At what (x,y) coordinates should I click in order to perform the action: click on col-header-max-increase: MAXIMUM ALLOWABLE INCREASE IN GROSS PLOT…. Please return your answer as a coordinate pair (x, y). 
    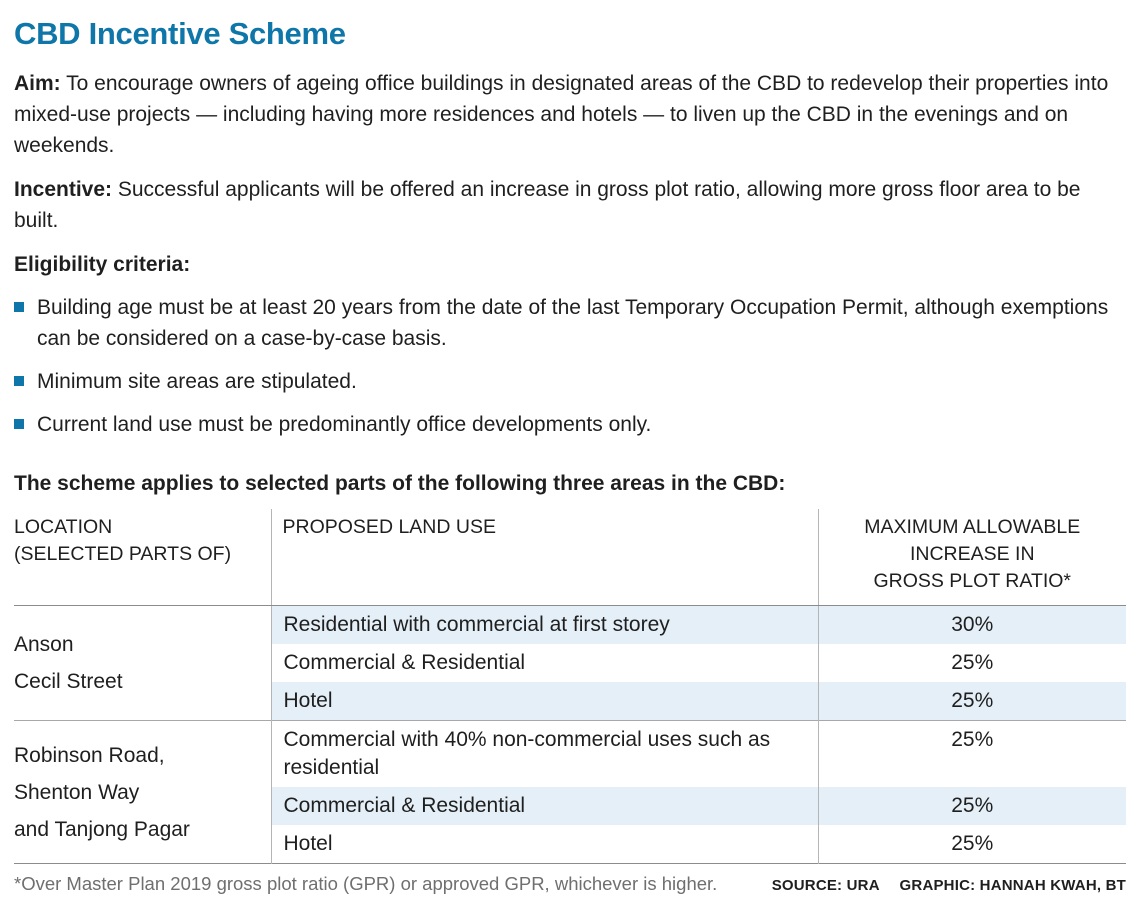
    Looking at the image, I should click on (971, 557).